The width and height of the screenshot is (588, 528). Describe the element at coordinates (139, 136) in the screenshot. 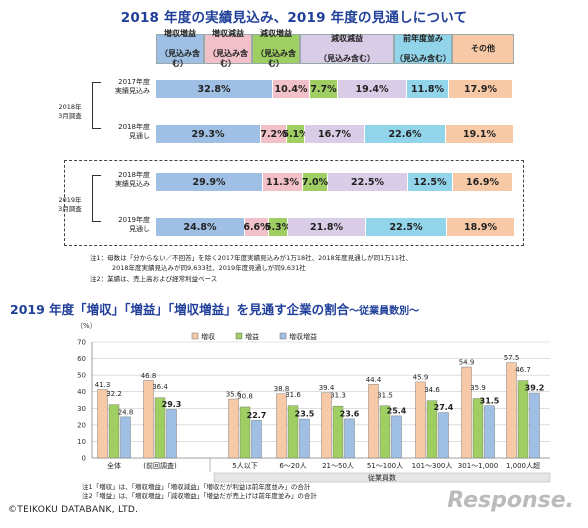

I see `row-label-1-line2: 見通し` at that location.